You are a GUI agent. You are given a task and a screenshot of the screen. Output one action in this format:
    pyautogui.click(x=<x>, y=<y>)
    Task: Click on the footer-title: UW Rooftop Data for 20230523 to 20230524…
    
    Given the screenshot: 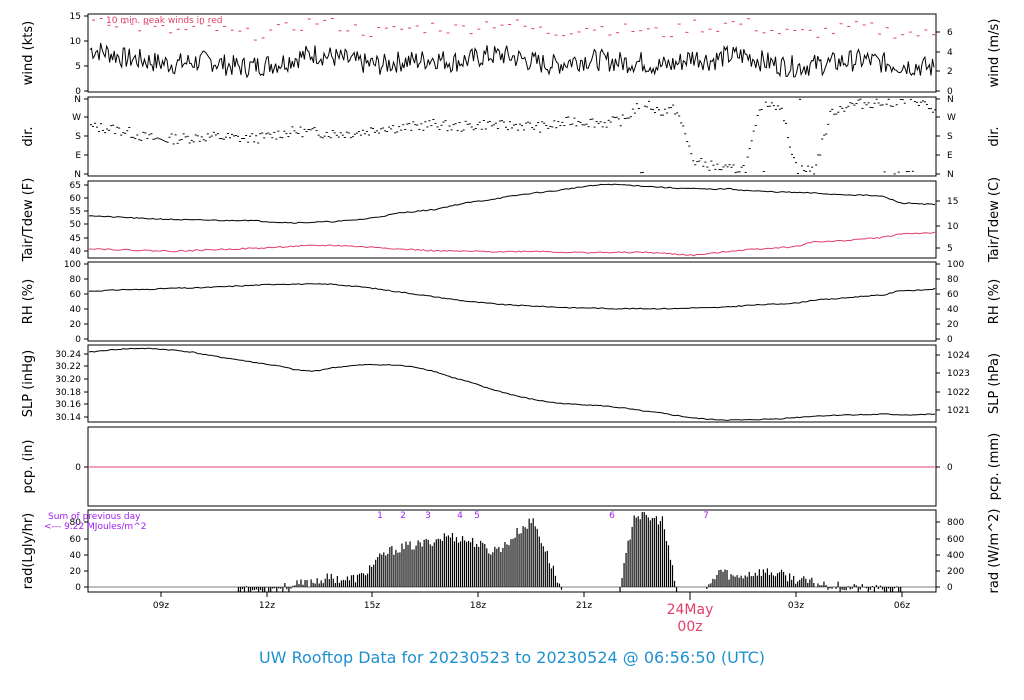 What is the action you would take?
    pyautogui.click(x=512, y=657)
    